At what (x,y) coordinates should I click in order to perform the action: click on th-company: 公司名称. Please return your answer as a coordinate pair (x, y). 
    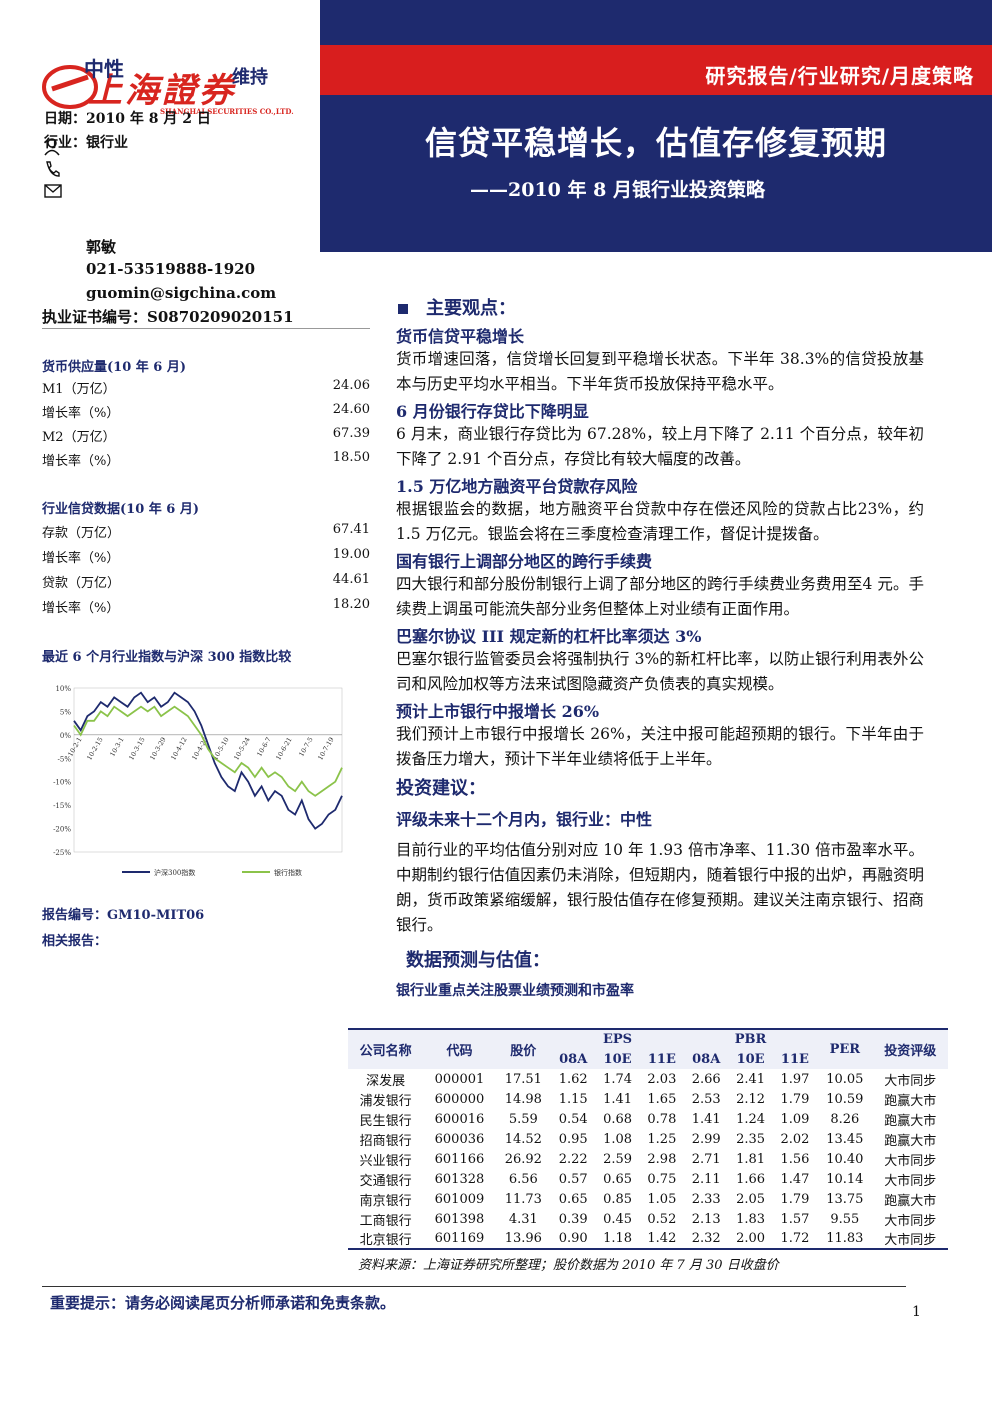
    Looking at the image, I should click on (386, 1048).